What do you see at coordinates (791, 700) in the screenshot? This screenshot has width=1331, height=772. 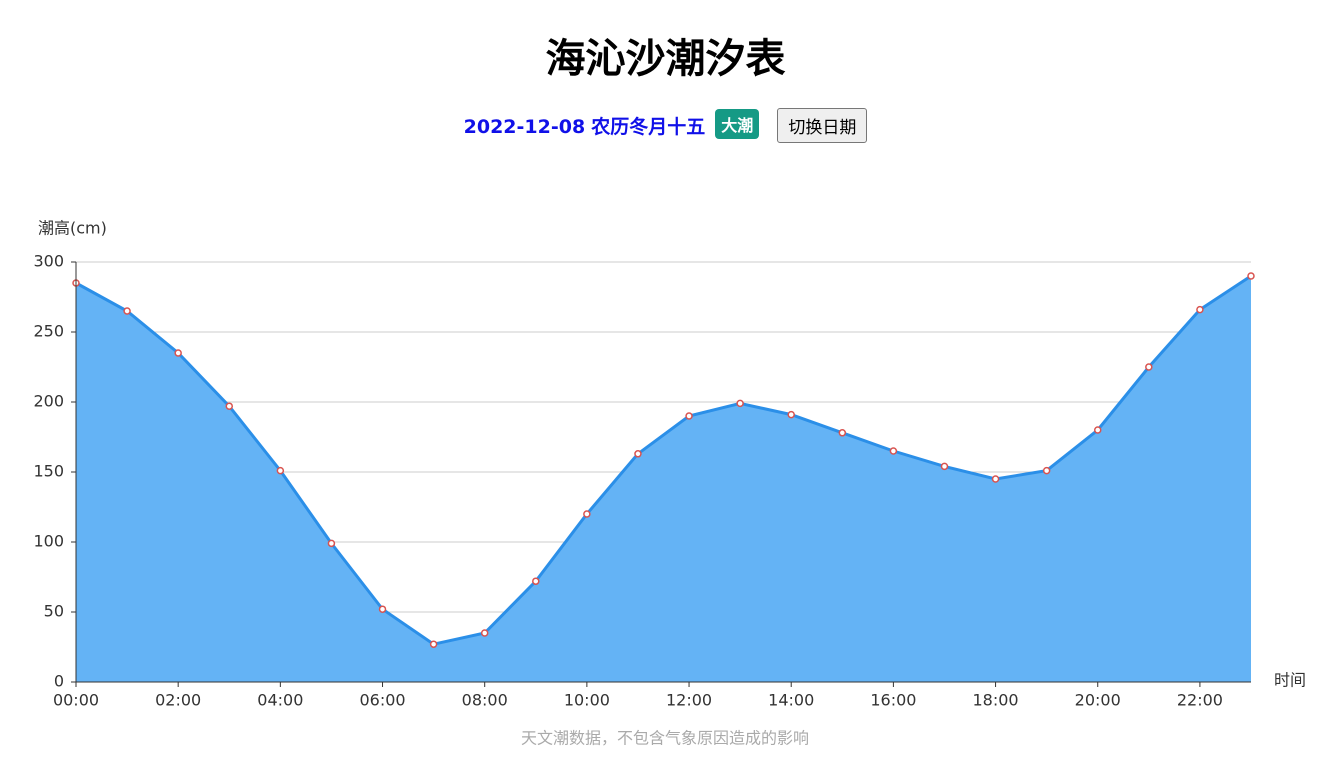 I see `x-tick-label: 14:00` at bounding box center [791, 700].